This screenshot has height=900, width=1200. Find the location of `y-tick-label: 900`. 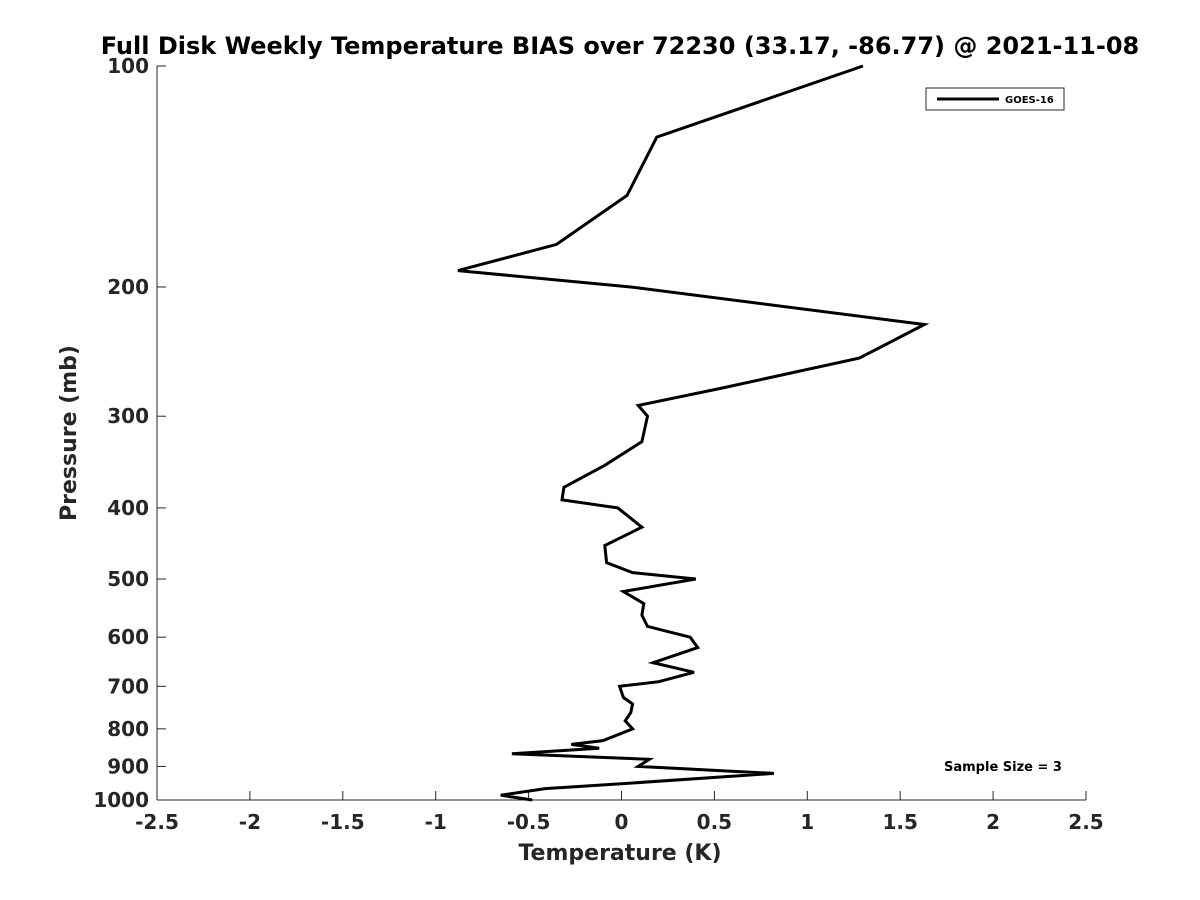

y-tick-label: 900 is located at coordinates (128, 766).